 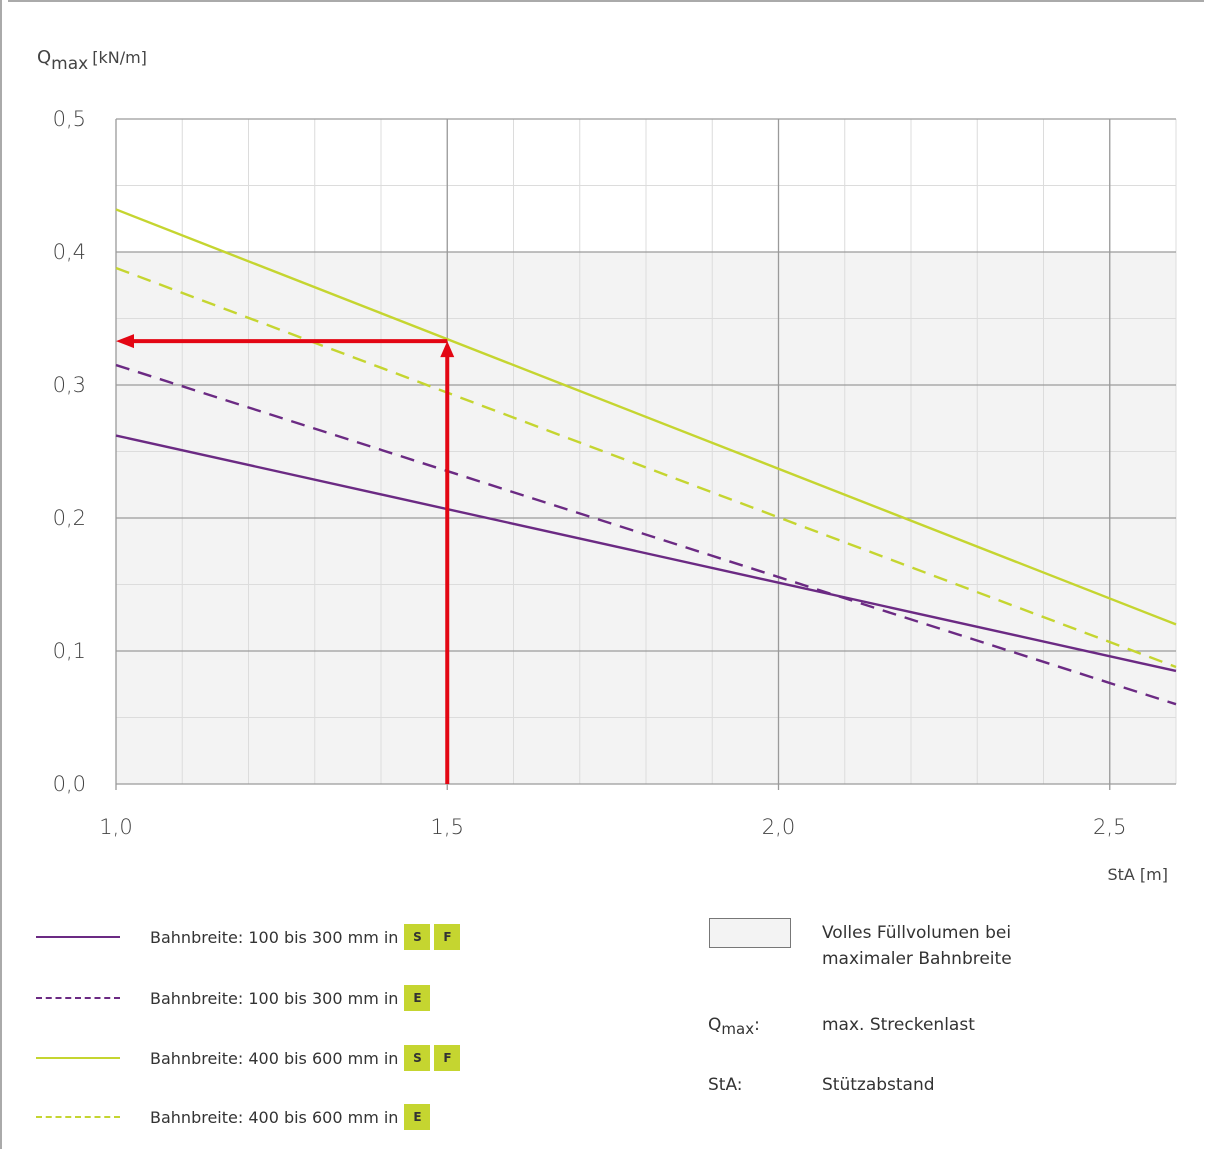 I want to click on qmax-key: Qmax:, so click(x=734, y=1026).